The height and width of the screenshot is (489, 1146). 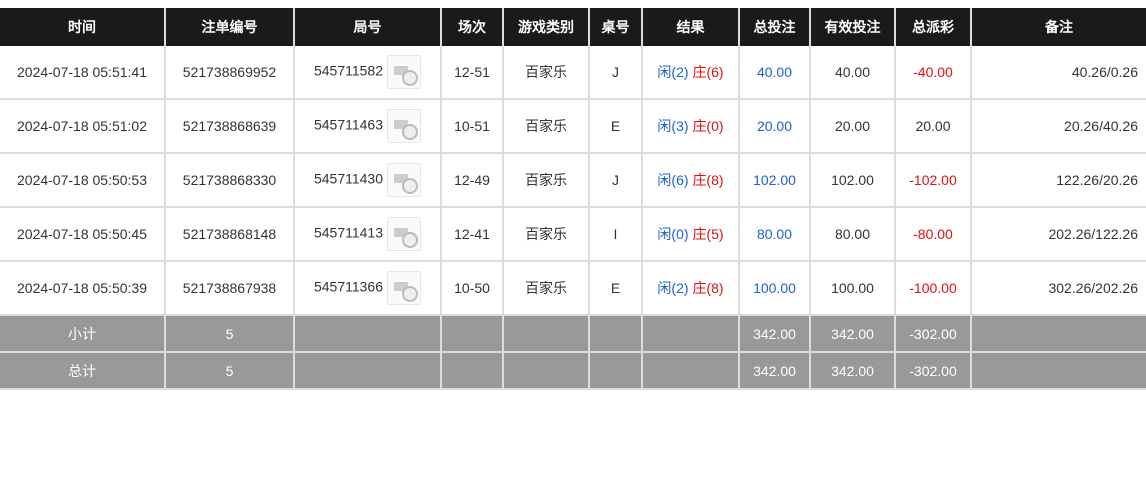 I want to click on column-header: 场次, so click(x=471, y=27).